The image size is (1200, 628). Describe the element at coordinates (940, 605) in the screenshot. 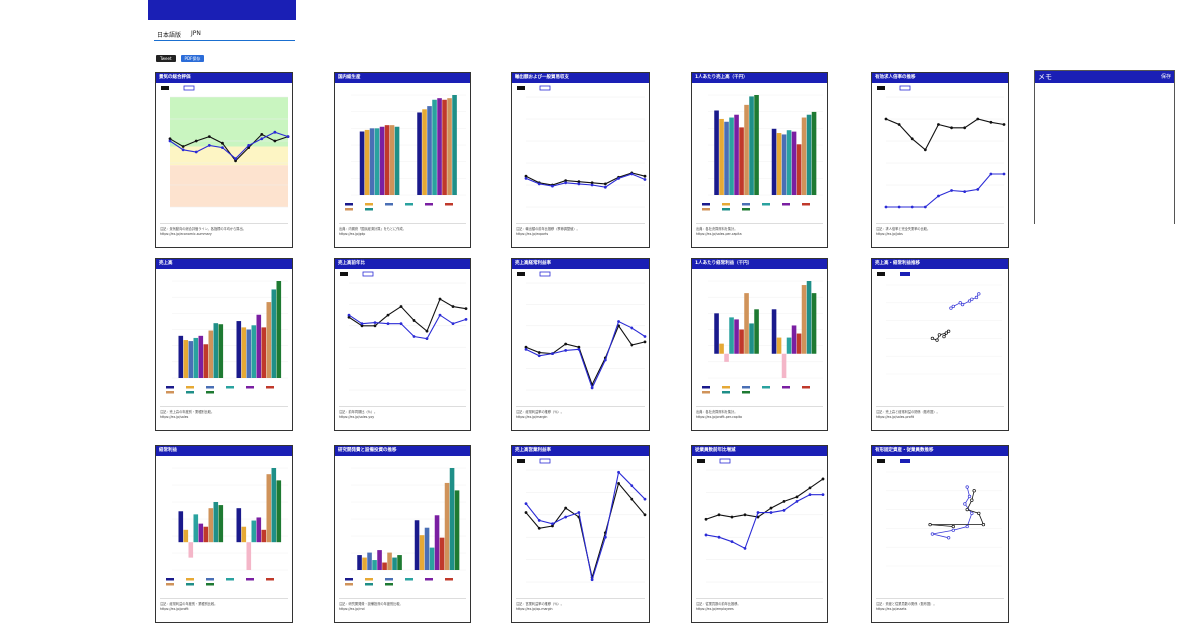

I see `card-footer: 注記：資産と従業員数の関係（散布図）。 https://ex.jp/assets` at that location.